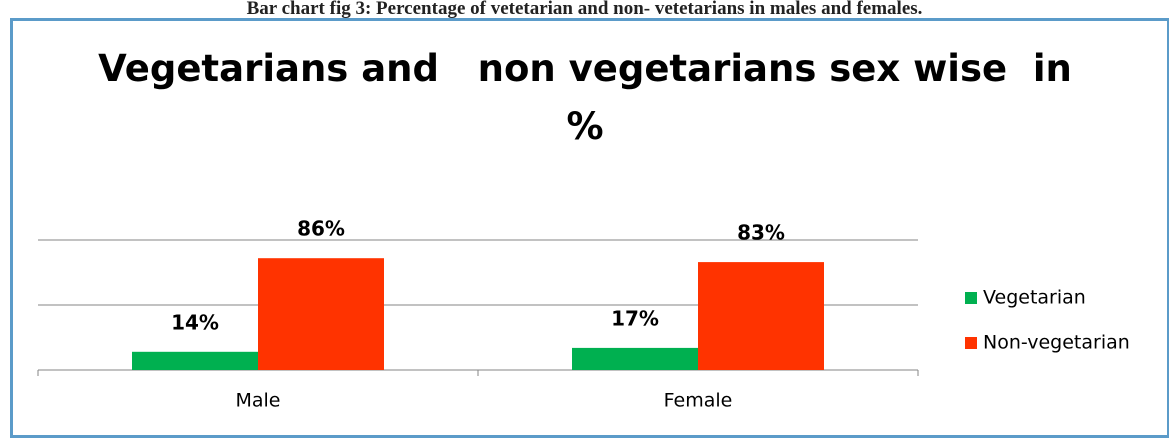 The height and width of the screenshot is (438, 1169). Describe the element at coordinates (761, 233) in the screenshot. I see `data-label: 83%` at that location.